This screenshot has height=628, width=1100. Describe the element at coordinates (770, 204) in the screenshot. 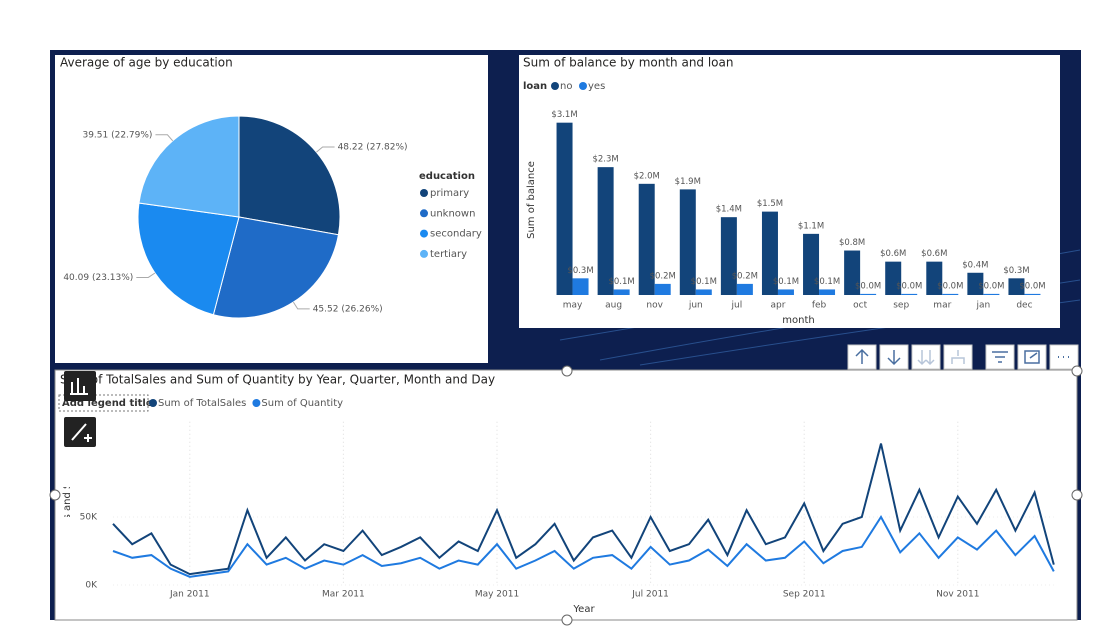

I see `data-label: $1.5M` at that location.